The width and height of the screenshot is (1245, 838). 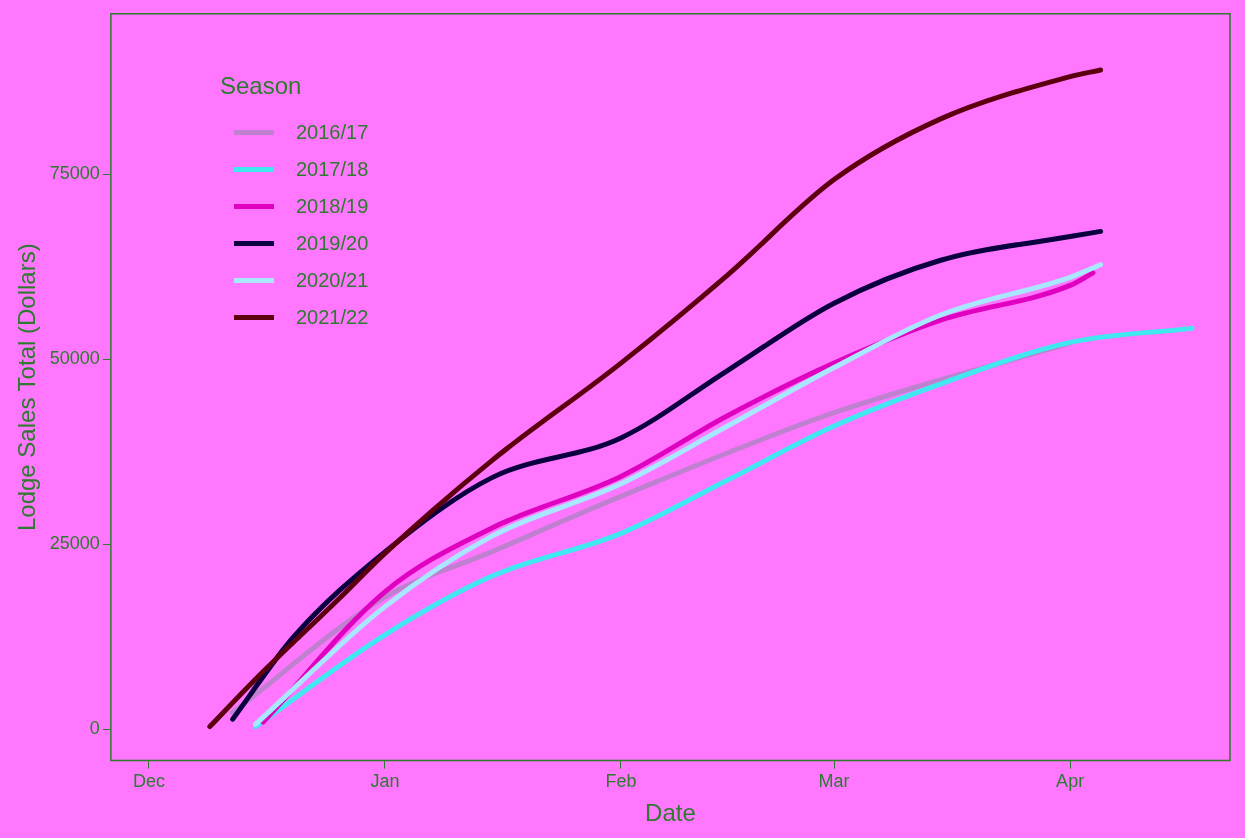 What do you see at coordinates (670, 813) in the screenshot?
I see `x-axis-title: Date` at bounding box center [670, 813].